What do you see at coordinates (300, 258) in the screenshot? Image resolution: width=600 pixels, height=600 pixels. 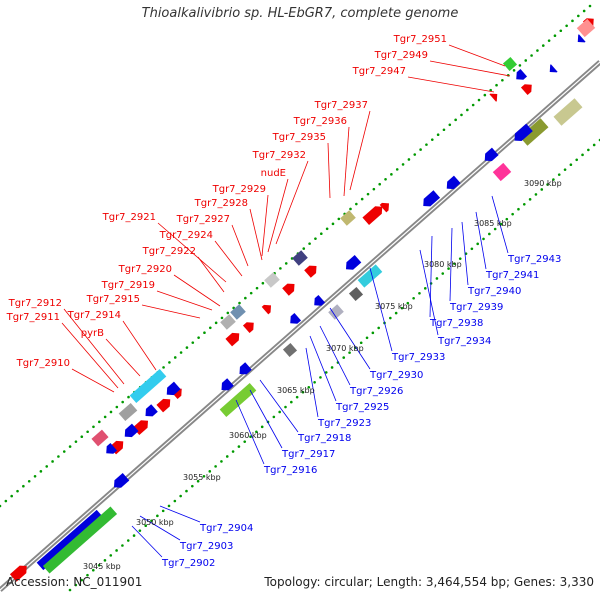 I see `forward-gene-indigo-shape` at bounding box center [300, 258].